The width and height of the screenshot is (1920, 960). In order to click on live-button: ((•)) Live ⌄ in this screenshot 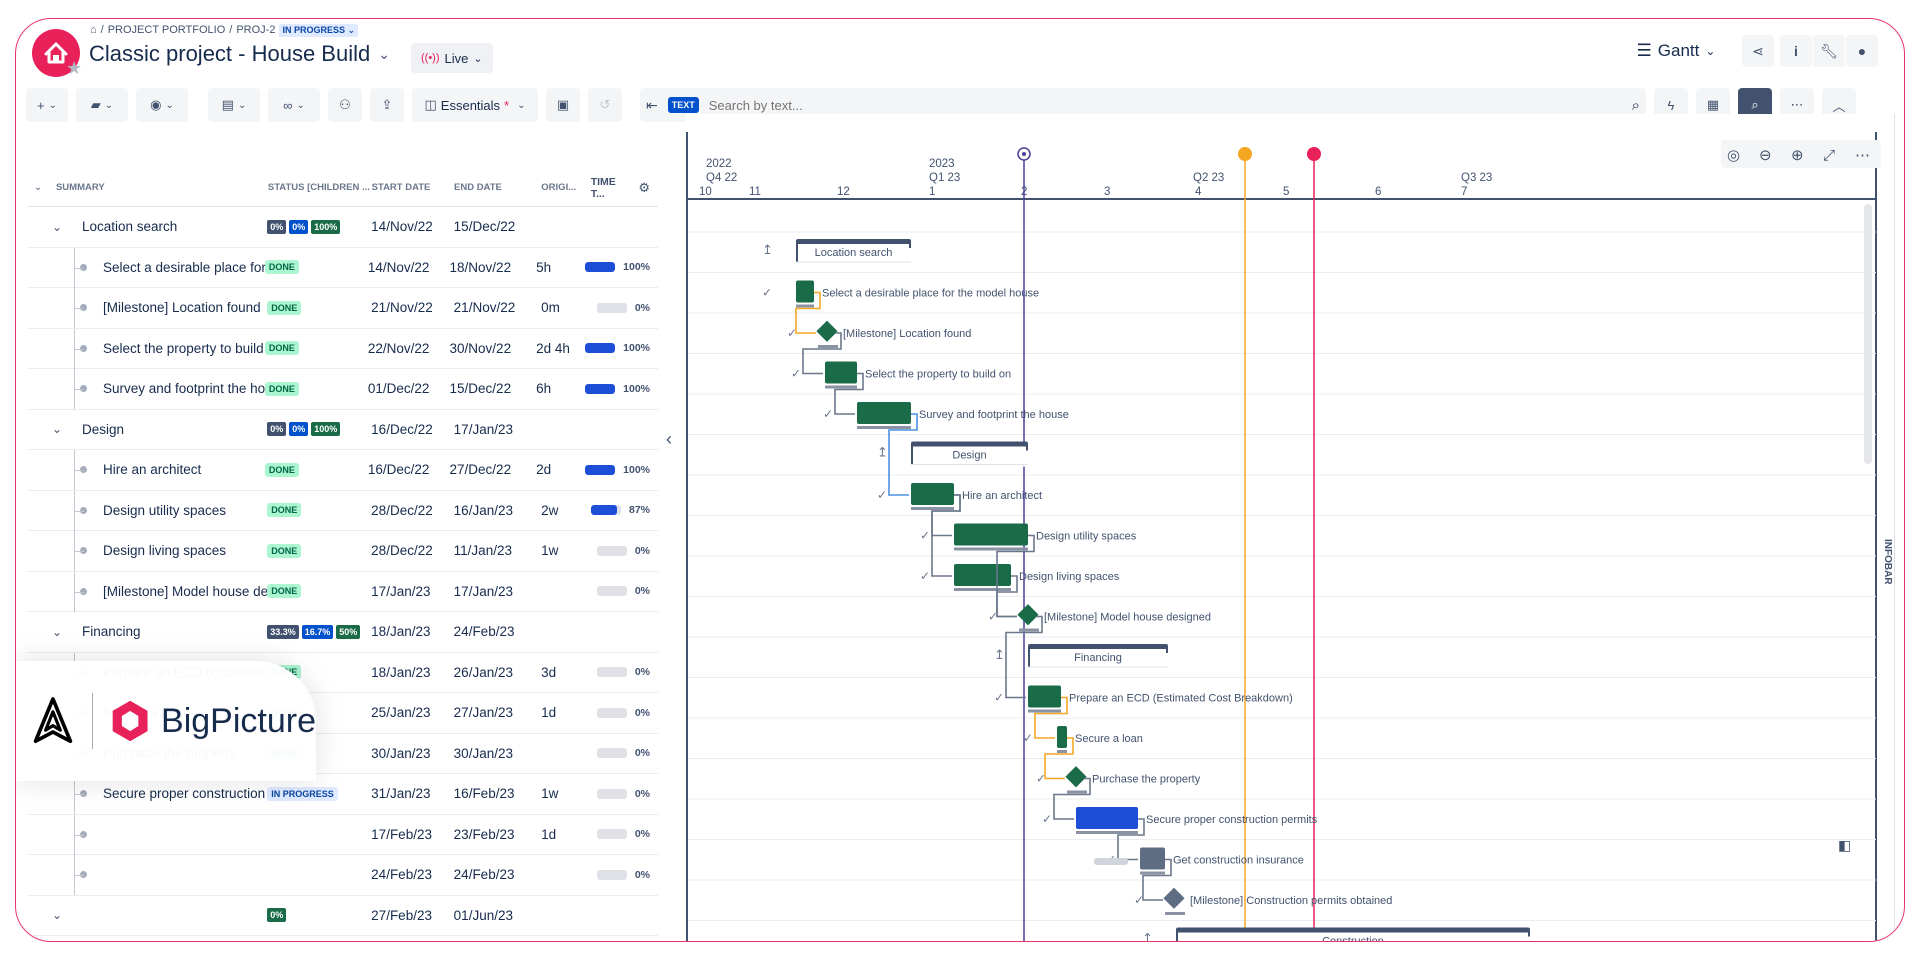, I will do `click(452, 58)`.